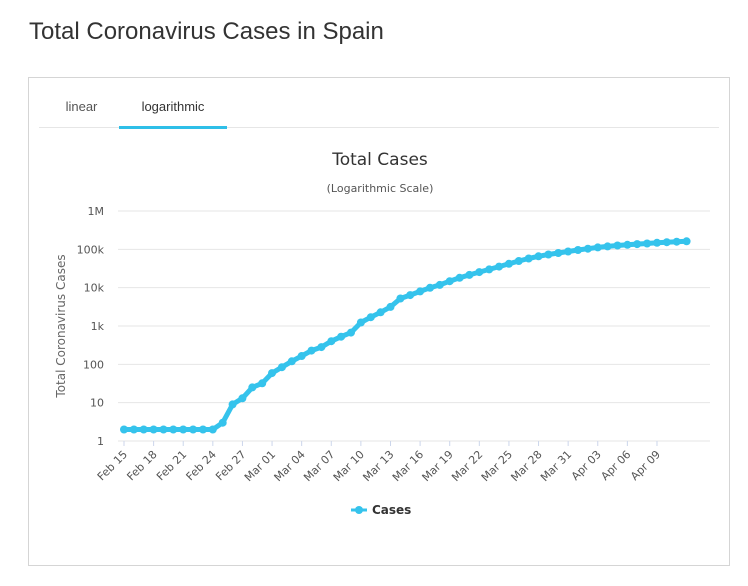  I want to click on x-tick-label: Mar 22, so click(467, 466).